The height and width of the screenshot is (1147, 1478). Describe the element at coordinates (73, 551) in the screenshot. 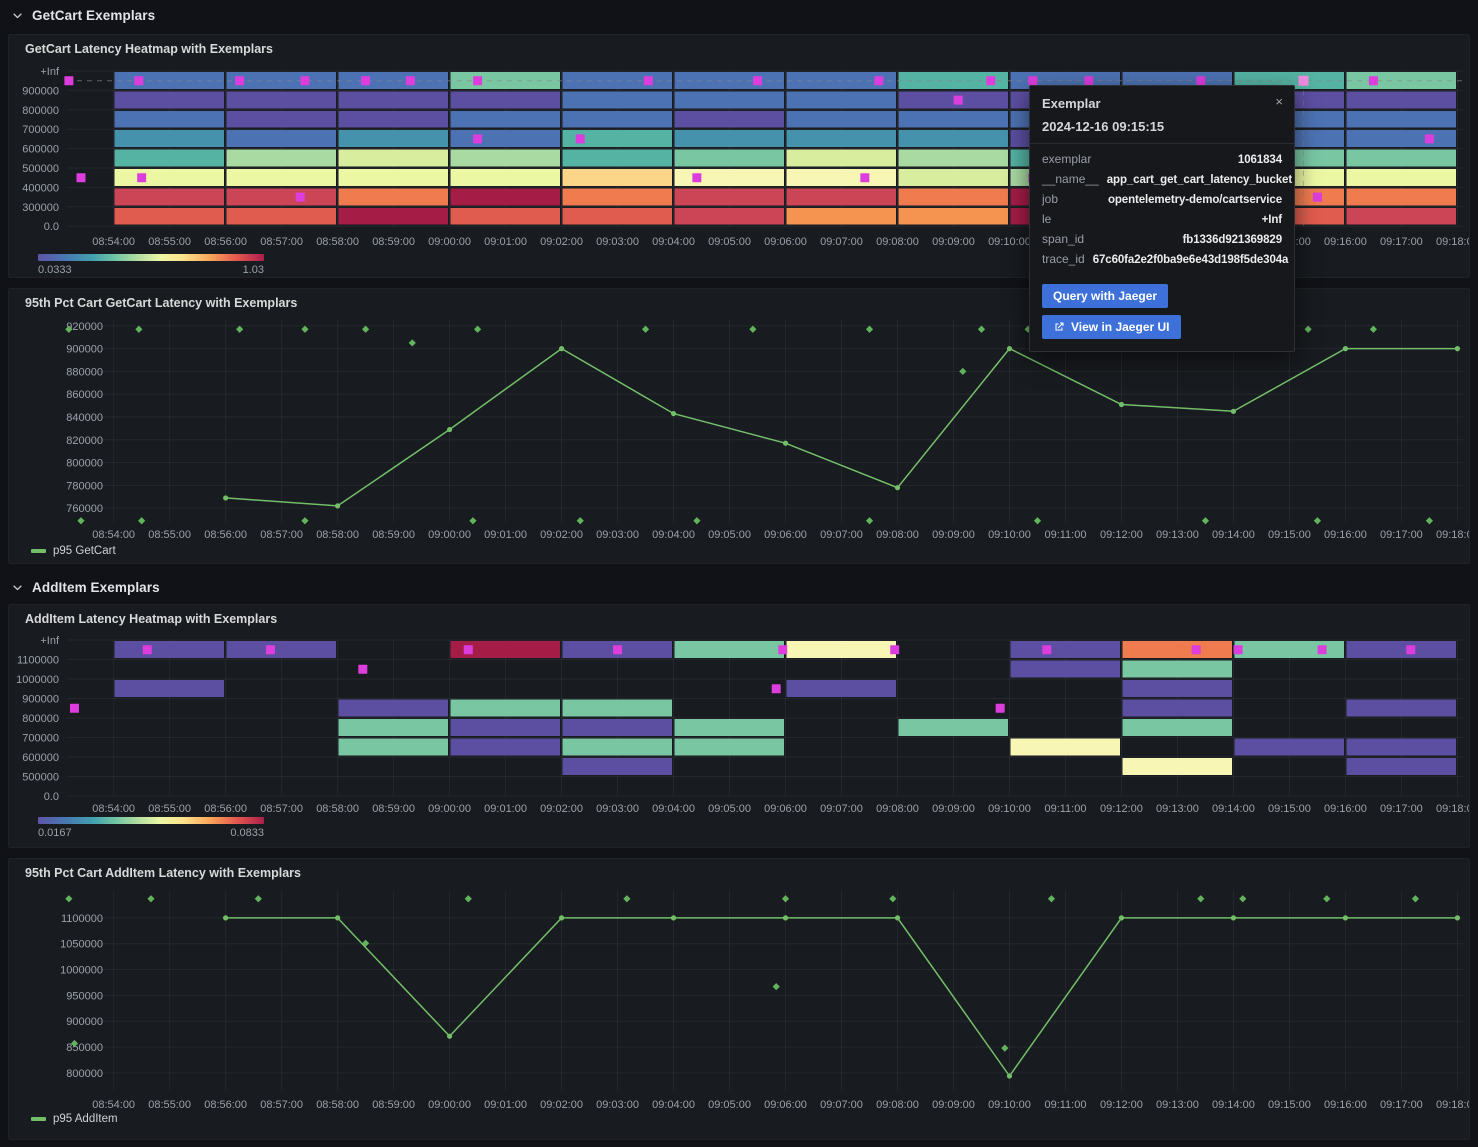

I see `legend-p95-getcart: p95 GetCart` at that location.